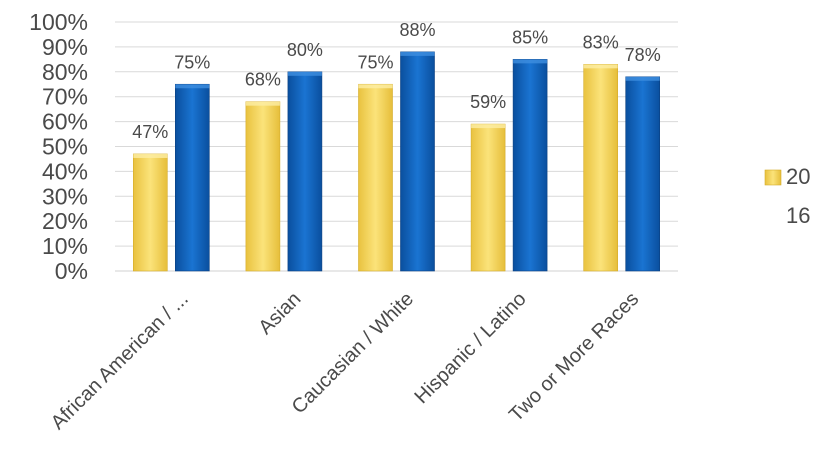  What do you see at coordinates (643, 55) in the screenshot?
I see `data-label: 78%` at bounding box center [643, 55].